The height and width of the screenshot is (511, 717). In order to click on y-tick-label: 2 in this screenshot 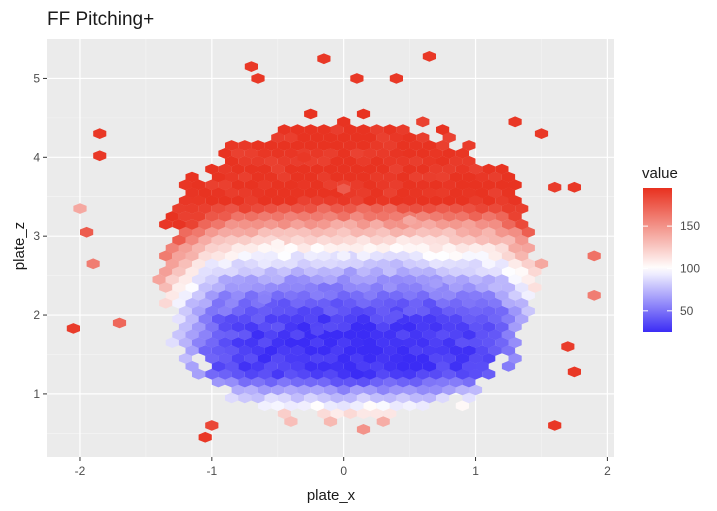, I will do `click(36, 315)`.